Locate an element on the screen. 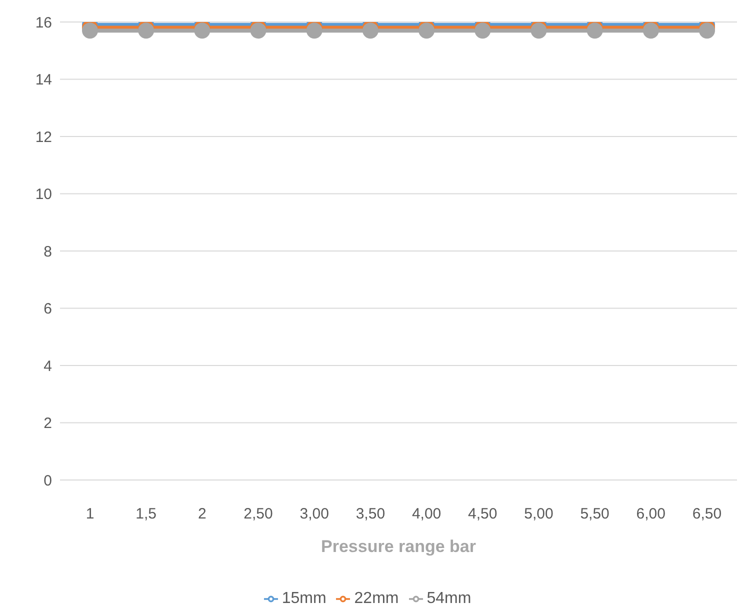 The height and width of the screenshot is (613, 751). y-tick-label: 0 is located at coordinates (48, 481).